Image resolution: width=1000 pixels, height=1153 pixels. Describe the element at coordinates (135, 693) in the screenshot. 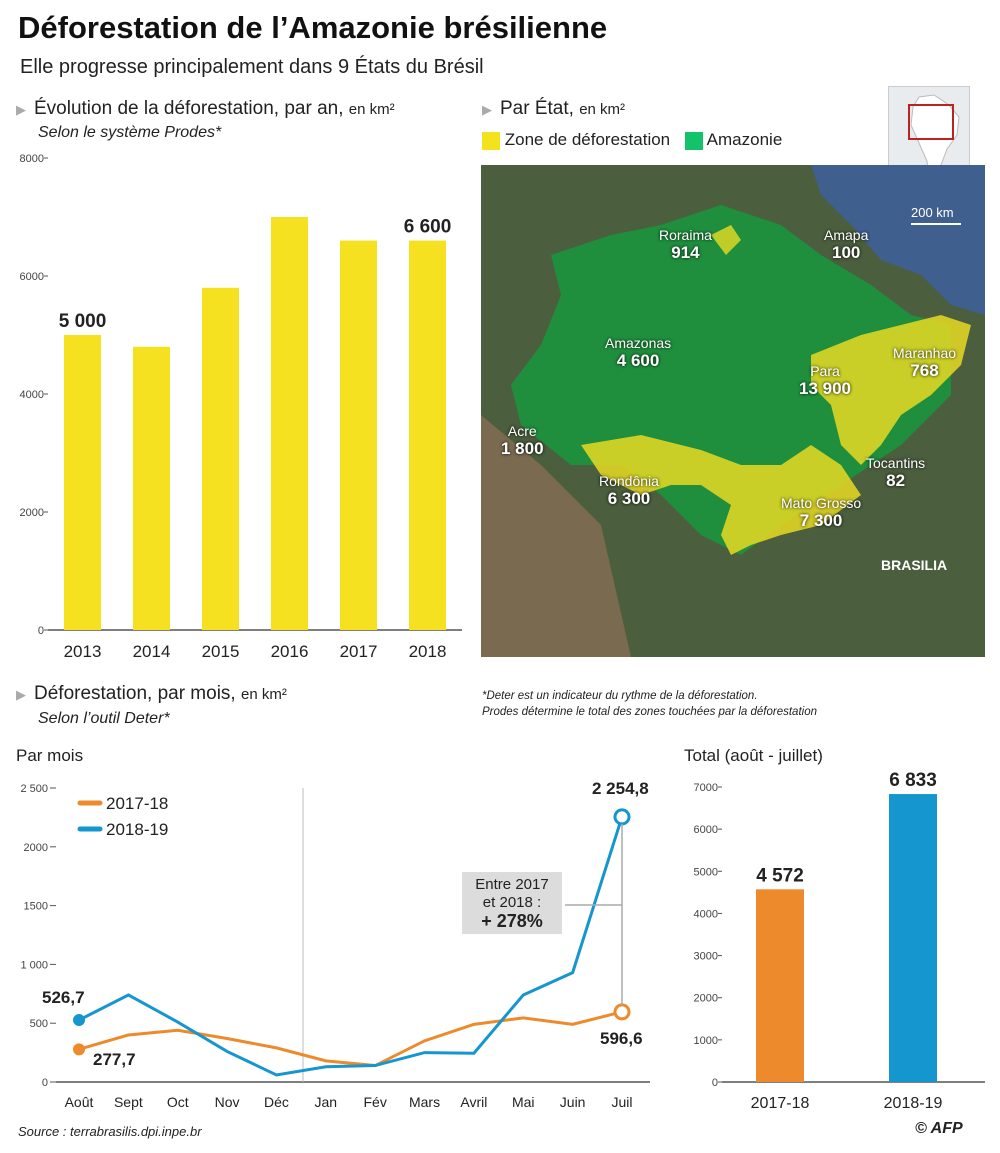

I see `monthly-heading-text: Déforestation, par mois,` at that location.